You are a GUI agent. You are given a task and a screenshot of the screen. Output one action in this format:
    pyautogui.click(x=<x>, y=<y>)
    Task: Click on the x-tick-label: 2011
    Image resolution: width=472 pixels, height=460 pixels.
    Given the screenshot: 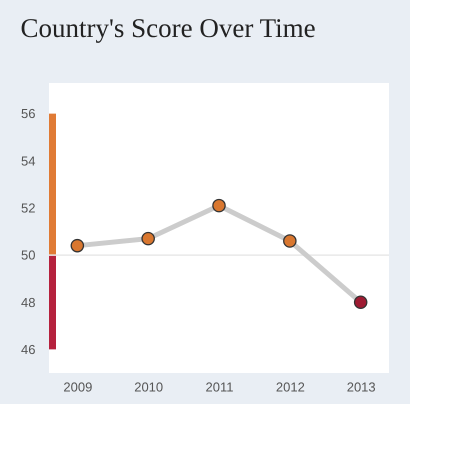 What is the action you would take?
    pyautogui.click(x=220, y=387)
    